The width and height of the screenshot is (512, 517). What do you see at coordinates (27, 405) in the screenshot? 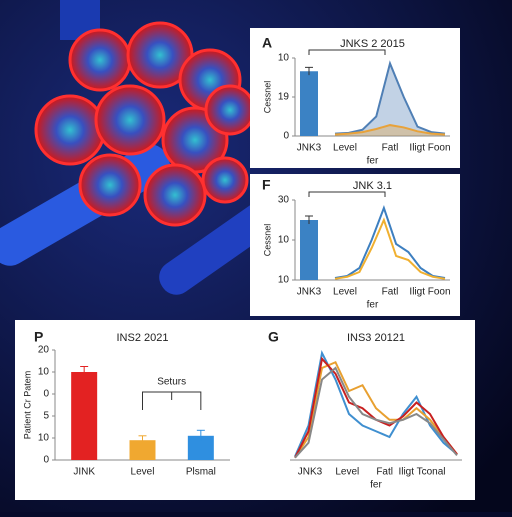
I see `y-axis-label: Patient Cr Patem` at bounding box center [27, 405].